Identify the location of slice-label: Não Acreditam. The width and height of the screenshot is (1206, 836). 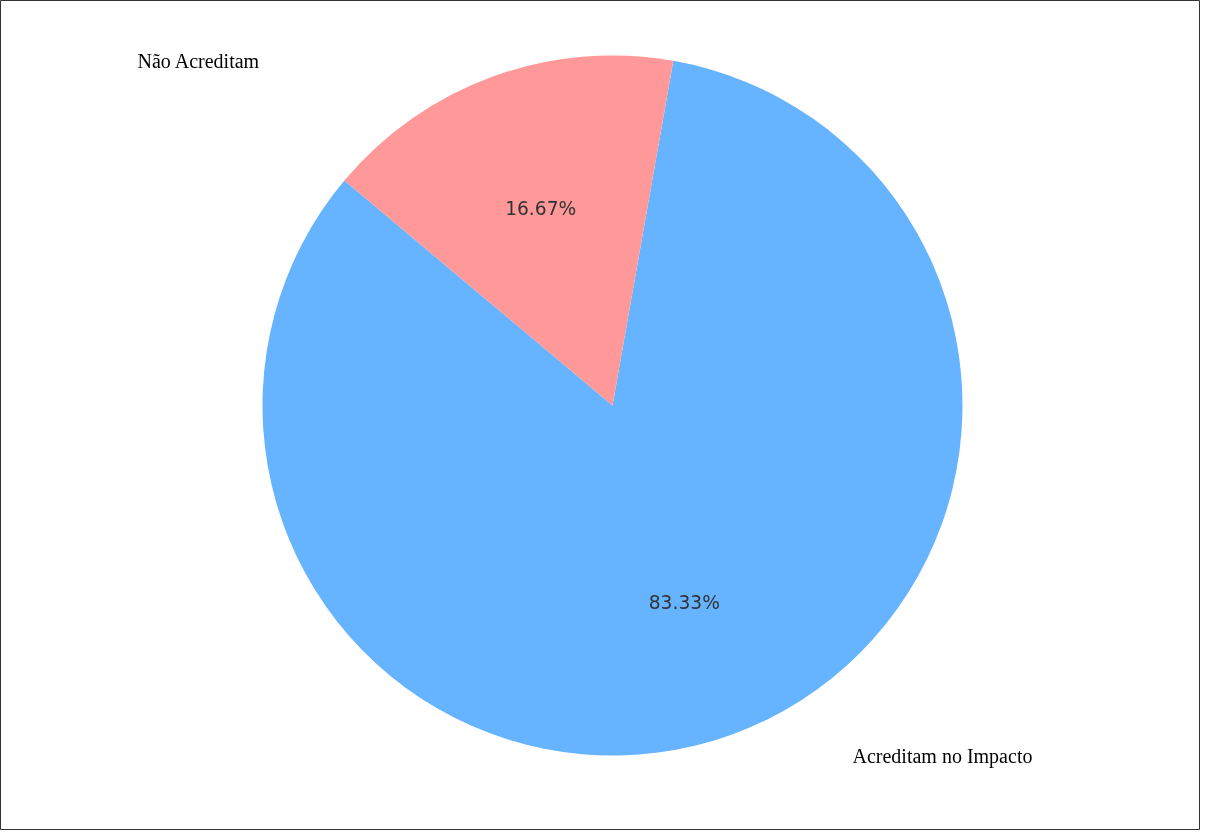
(198, 60).